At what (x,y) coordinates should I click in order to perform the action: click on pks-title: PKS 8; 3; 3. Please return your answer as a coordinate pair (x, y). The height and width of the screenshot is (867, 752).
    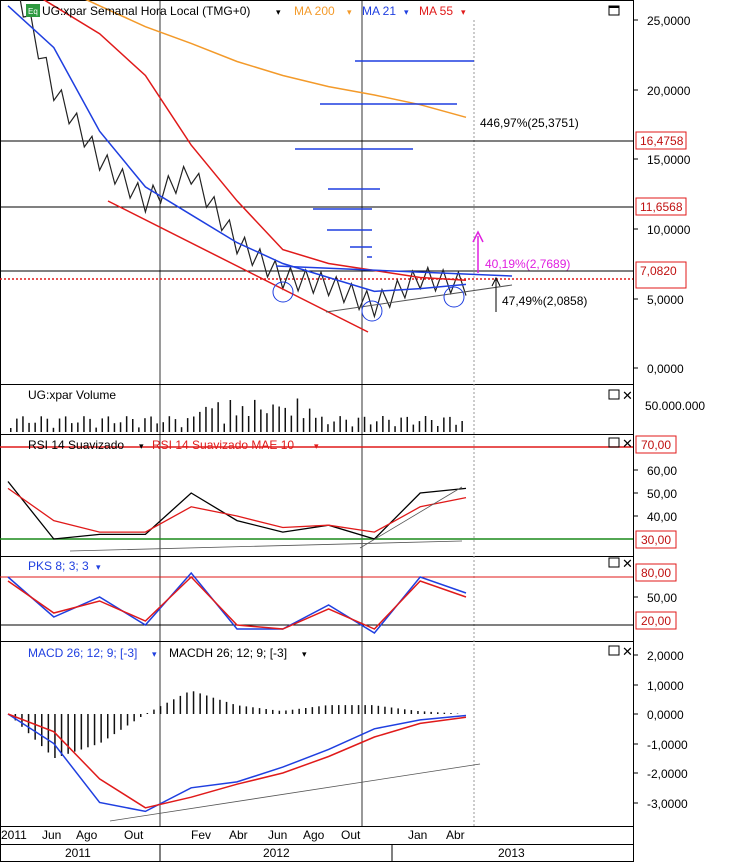
    Looking at the image, I should click on (58, 566).